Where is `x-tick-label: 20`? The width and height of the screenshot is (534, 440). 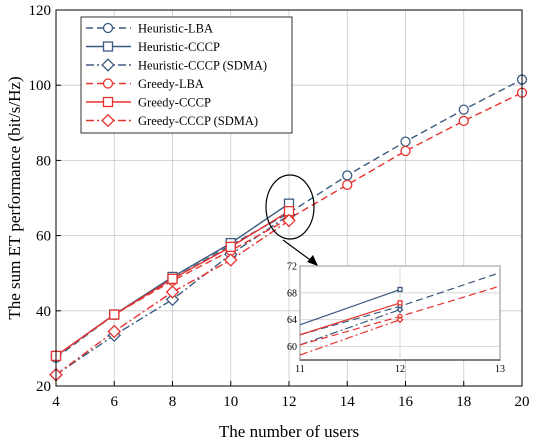 x-tick-label: 20 is located at coordinates (522, 402).